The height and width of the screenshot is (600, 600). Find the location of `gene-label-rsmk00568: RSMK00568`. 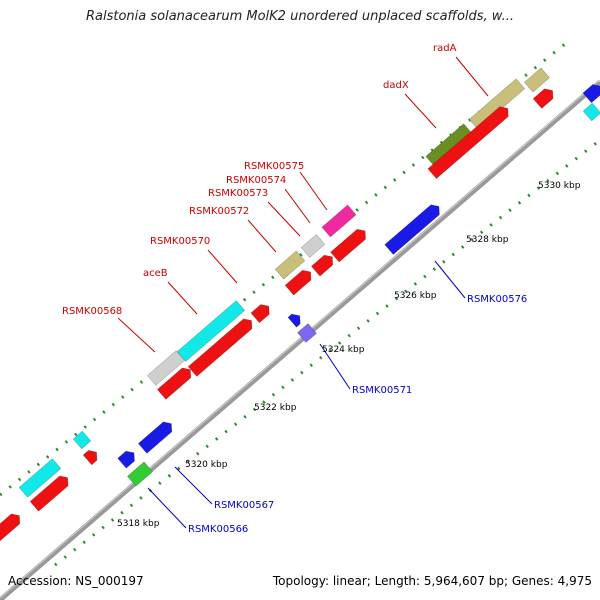

gene-label-rsmk00568: RSMK00568 is located at coordinates (92, 311).